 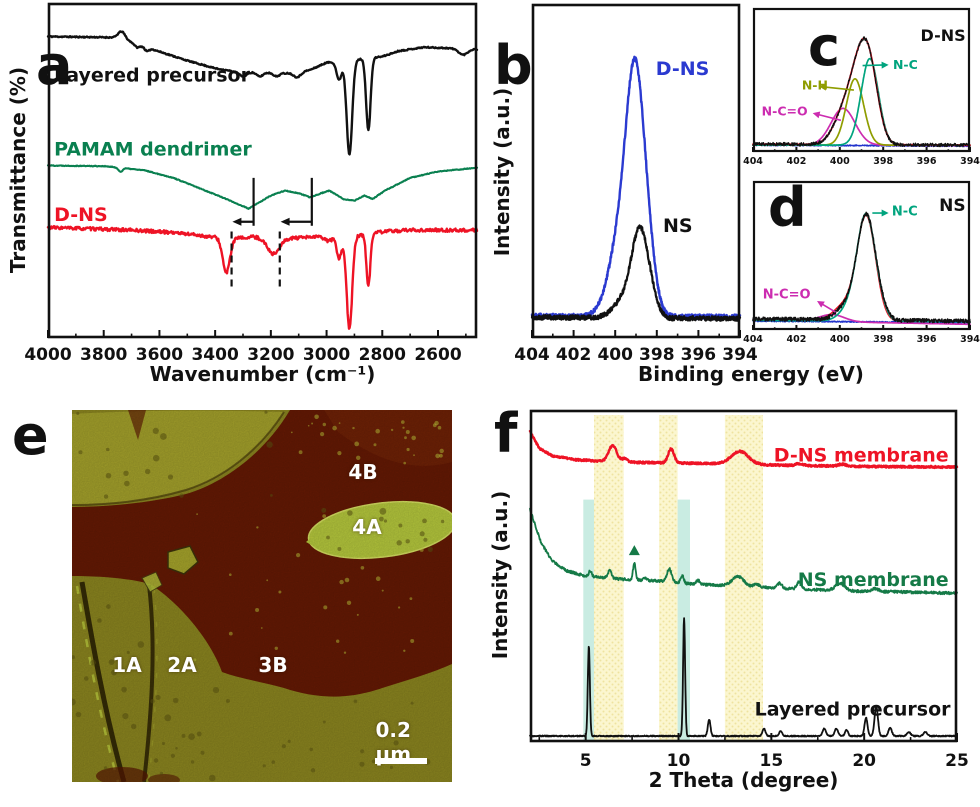 What do you see at coordinates (182, 665) in the screenshot?
I see `afm-label-2a: 2A` at bounding box center [182, 665].